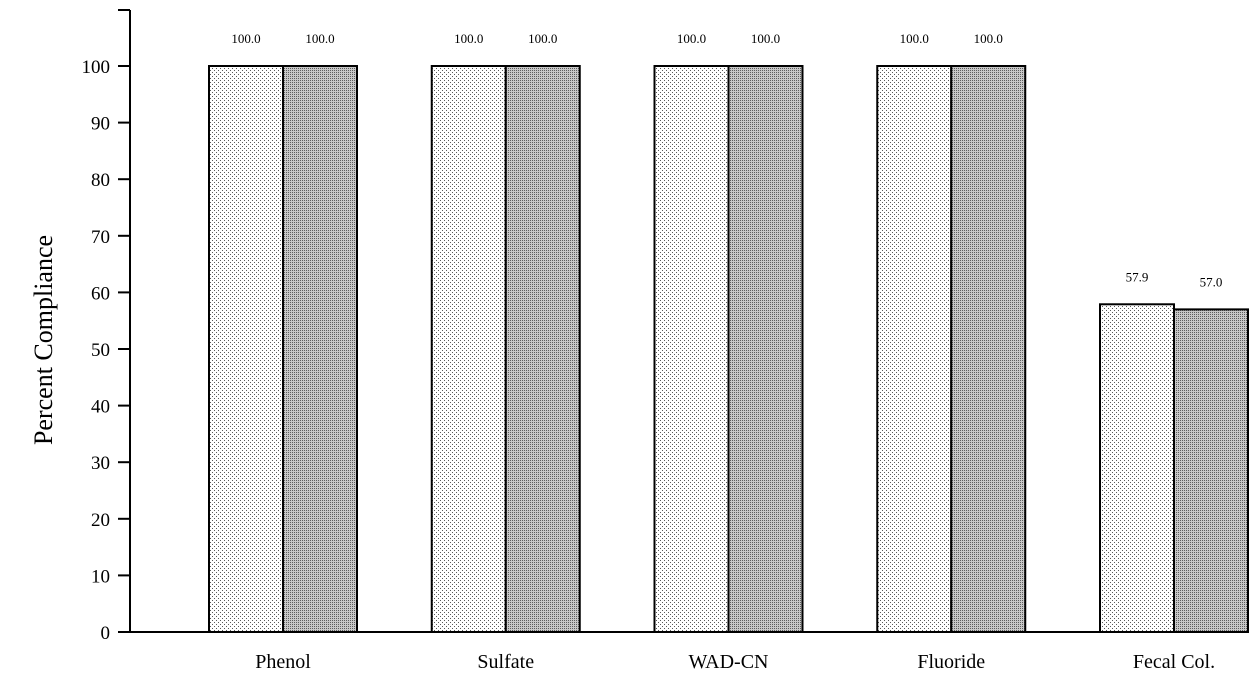 Image resolution: width=1249 pixels, height=680 pixels. Describe the element at coordinates (100, 407) in the screenshot. I see `y-tick-label: 40` at that location.